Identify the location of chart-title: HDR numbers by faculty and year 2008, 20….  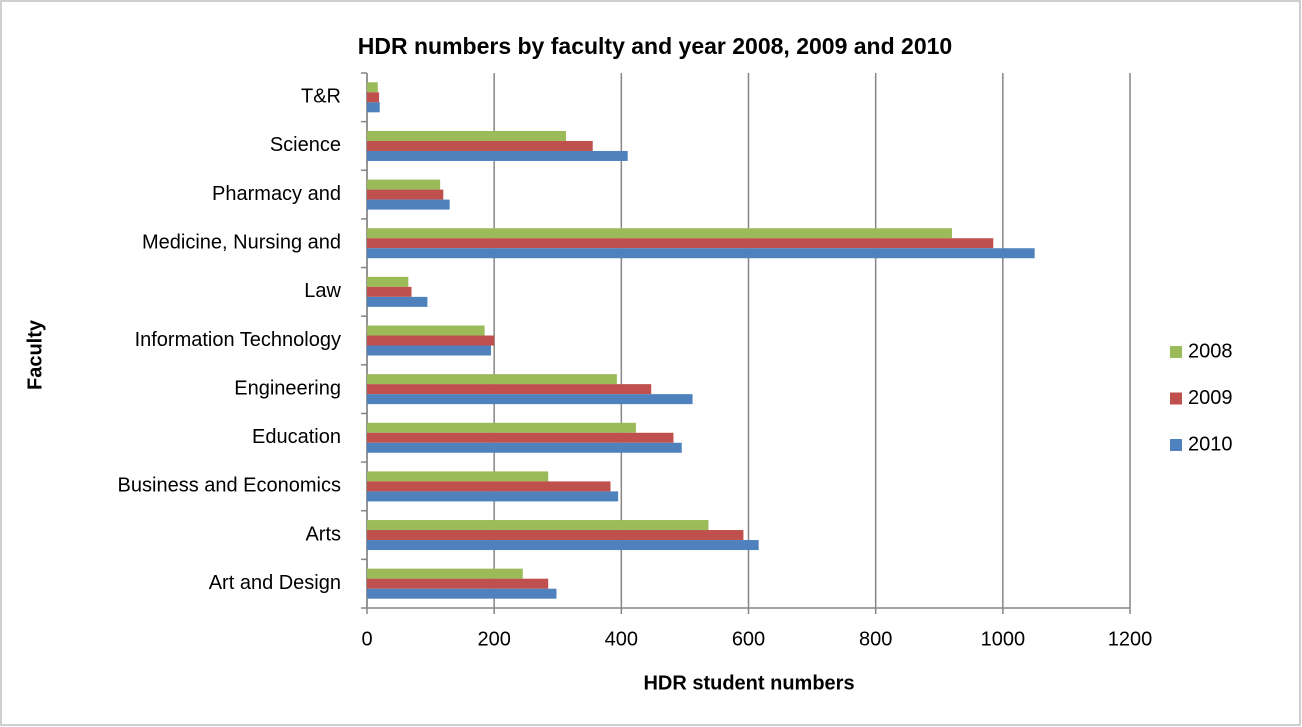
(655, 46).